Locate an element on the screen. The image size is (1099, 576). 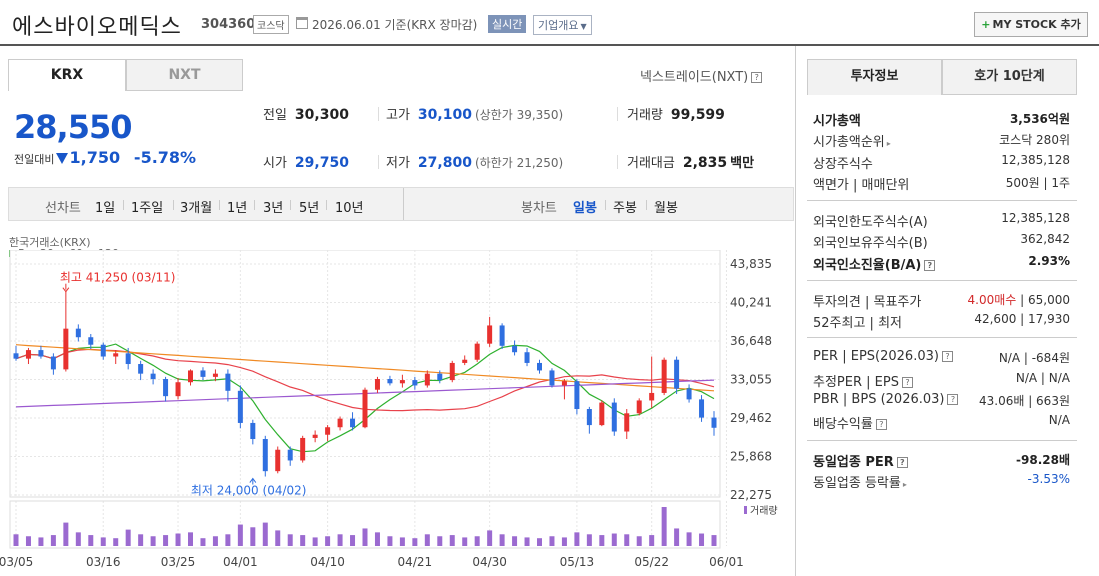
candle-monthly: 월봉 is located at coordinates (666, 208).